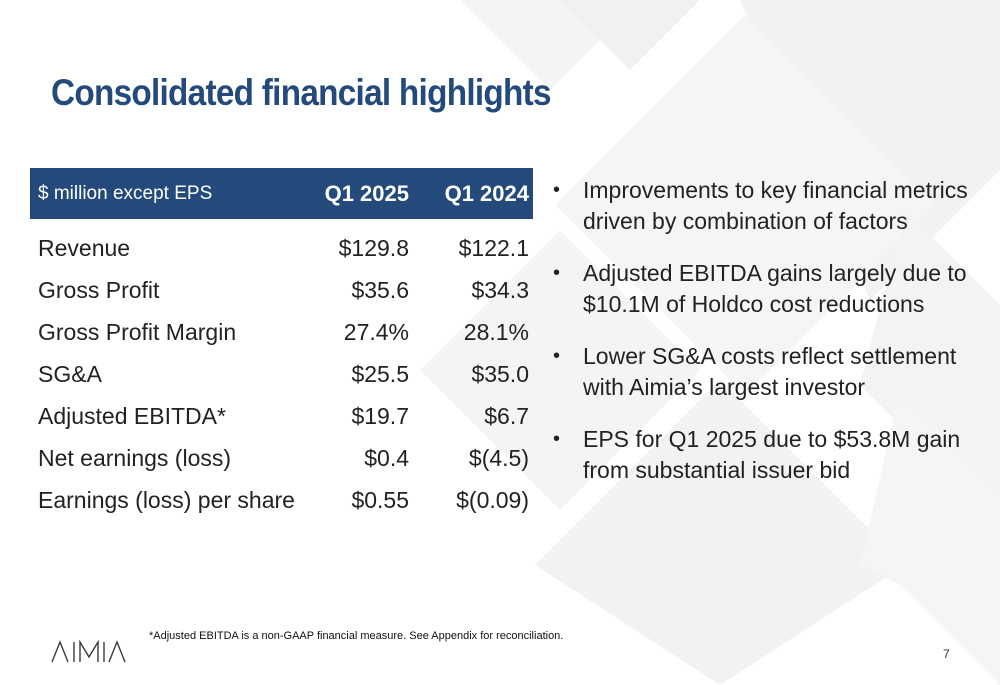  What do you see at coordinates (373, 247) in the screenshot?
I see `cell-q1-2025: $129.8` at bounding box center [373, 247].